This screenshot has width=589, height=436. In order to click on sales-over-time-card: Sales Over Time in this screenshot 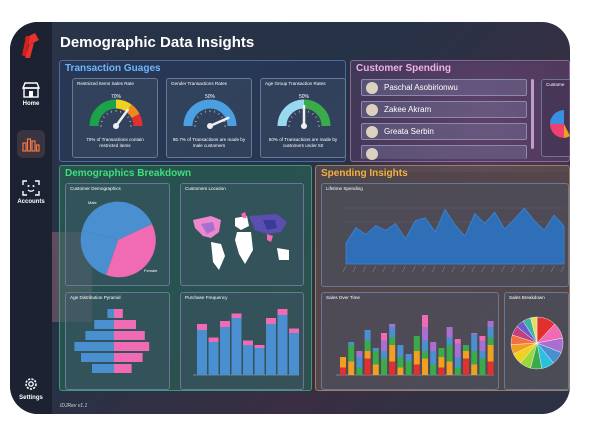, I will do `click(410, 341)`.